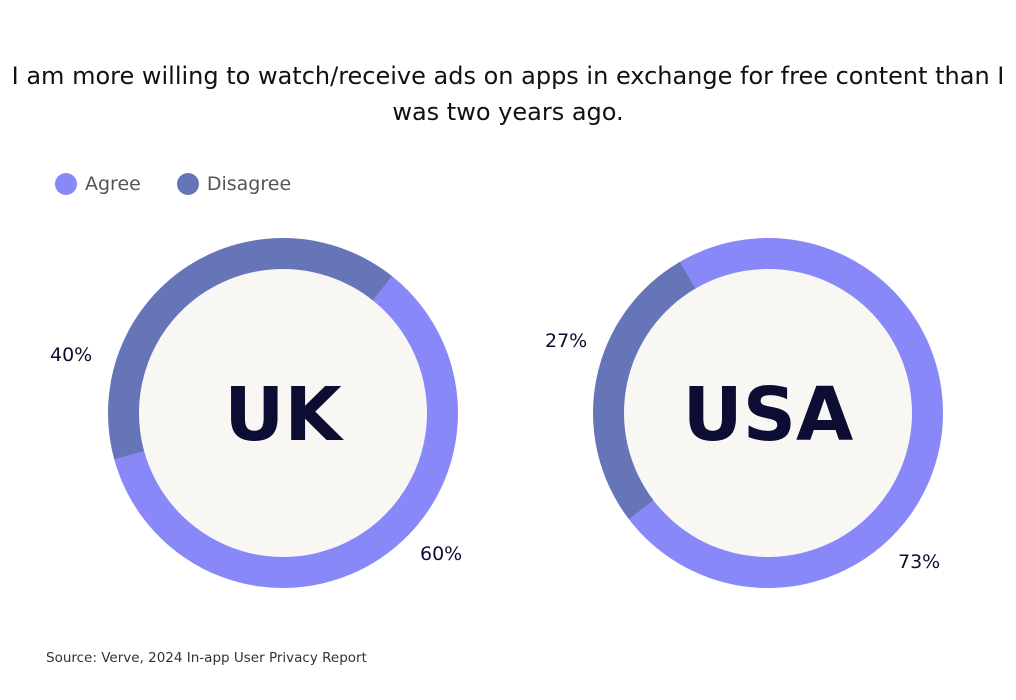 This screenshot has height=700, width=1016. Describe the element at coordinates (441, 554) in the screenshot. I see `data-label-uk-agree: 60%` at that location.